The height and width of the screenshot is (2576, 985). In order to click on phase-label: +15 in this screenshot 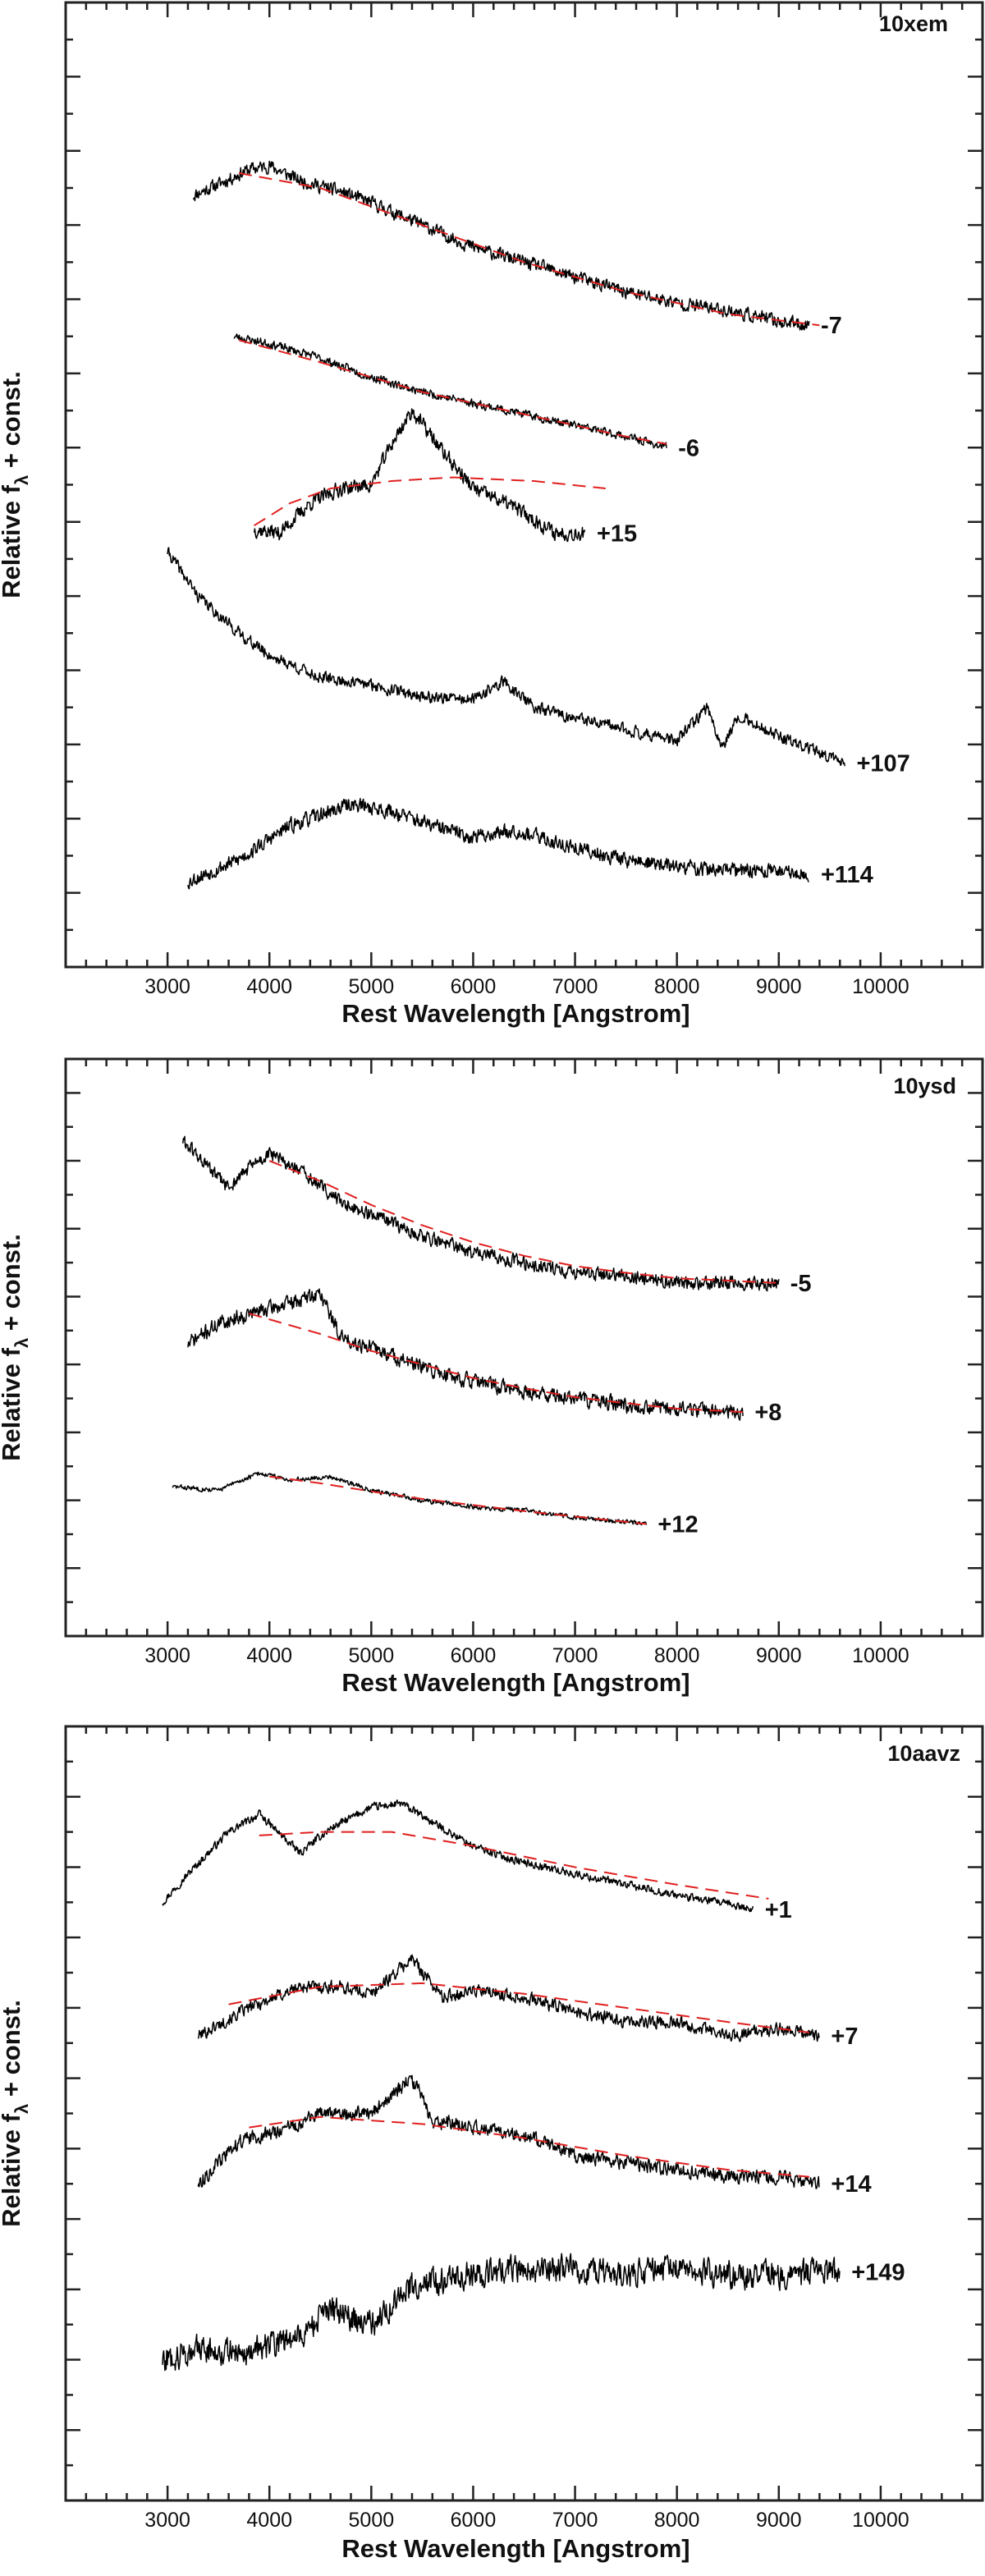, I will do `click(617, 533)`.